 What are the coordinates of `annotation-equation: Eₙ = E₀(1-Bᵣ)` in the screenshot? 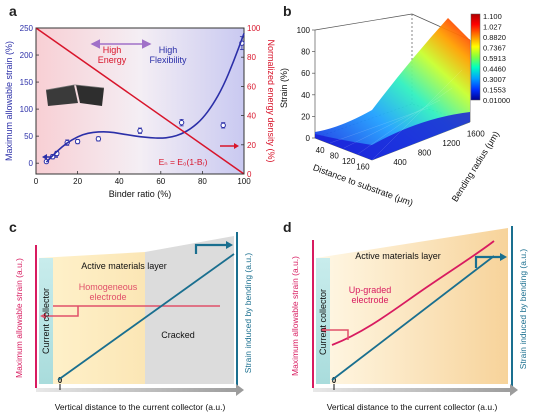 It's located at (183, 162).